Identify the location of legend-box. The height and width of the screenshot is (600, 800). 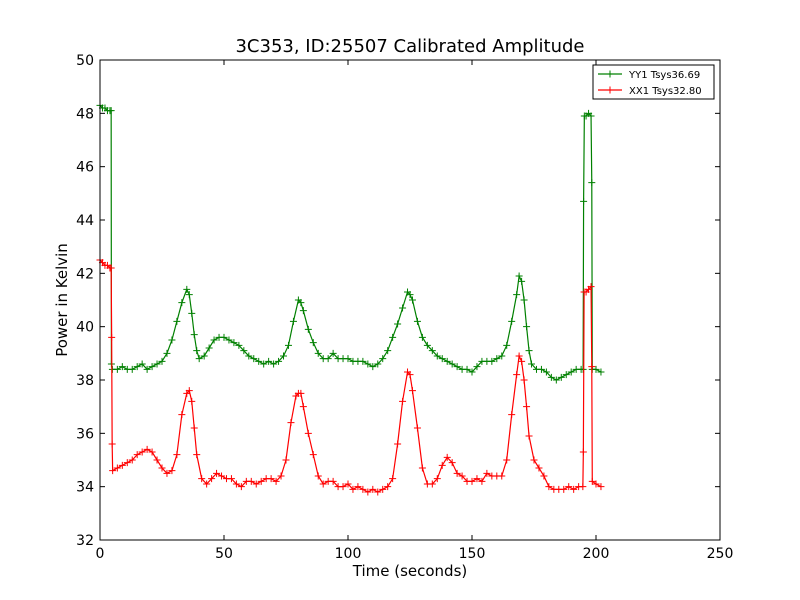
(653, 82).